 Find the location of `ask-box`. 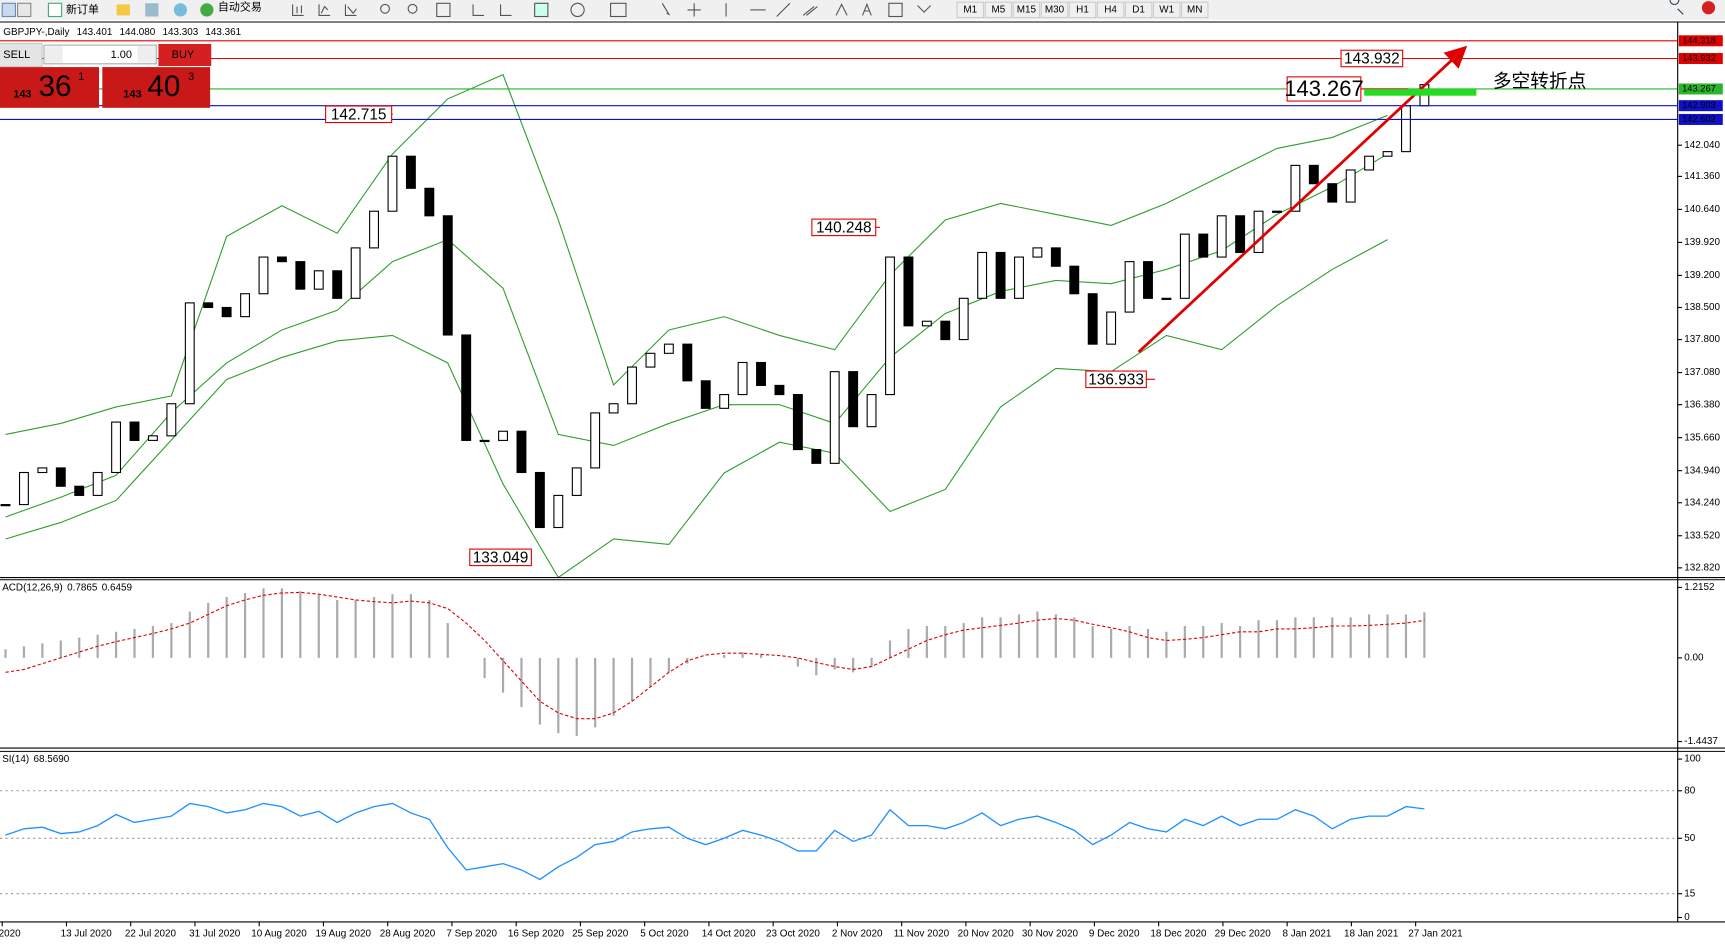

ask-box is located at coordinates (156, 87).